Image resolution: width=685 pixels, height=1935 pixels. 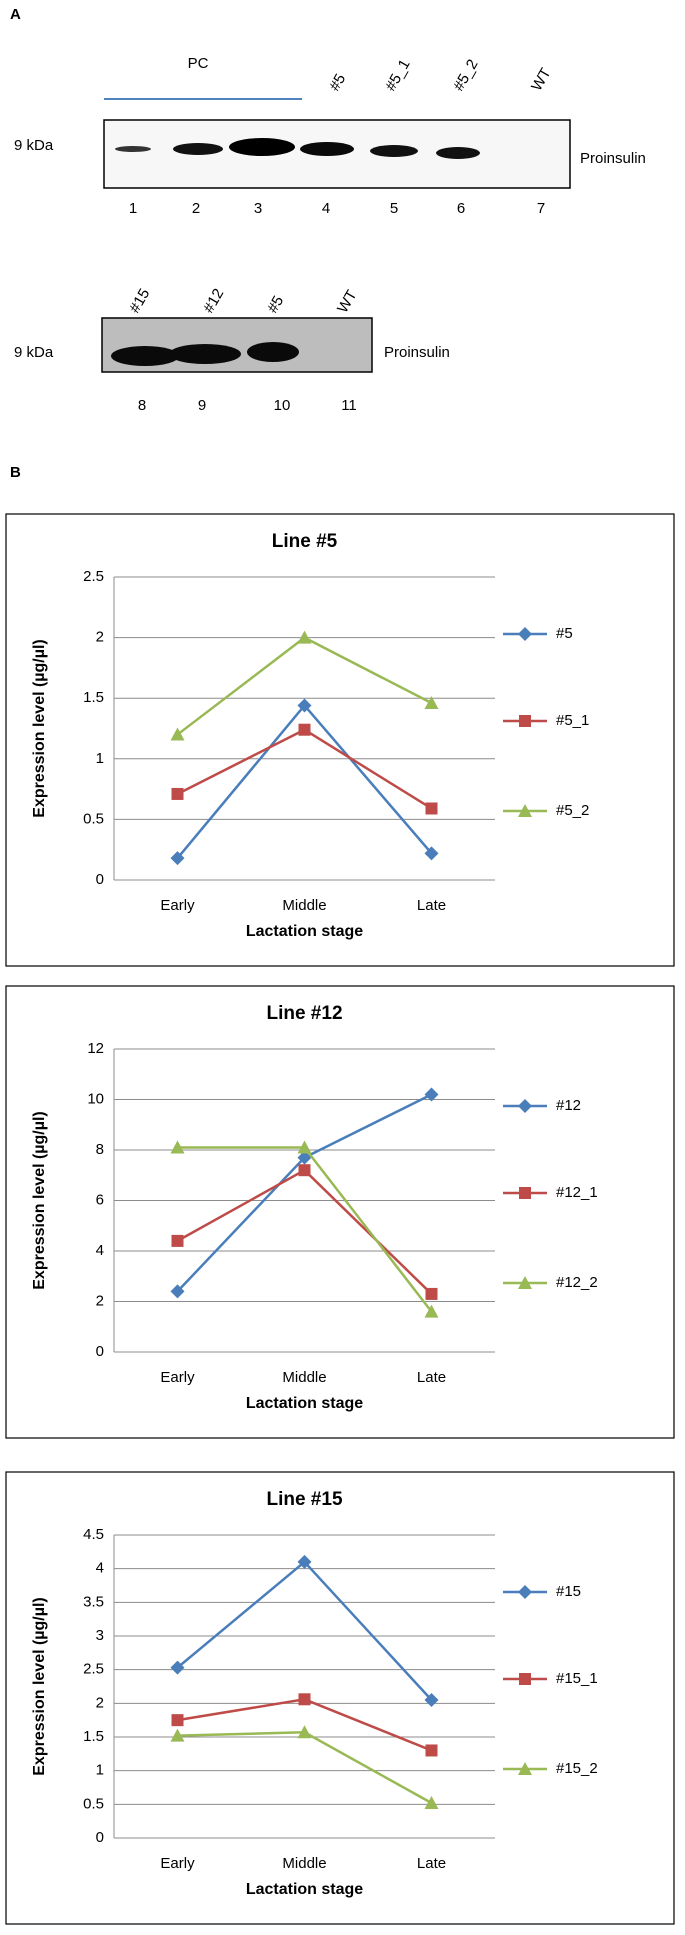 I want to click on legend-label: #5_2, so click(x=572, y=810).